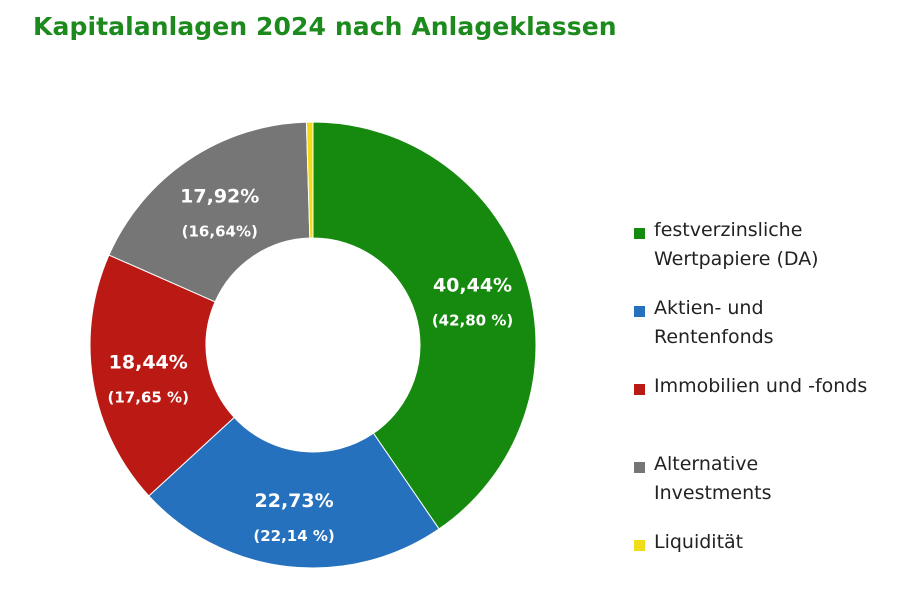 The height and width of the screenshot is (602, 904). What do you see at coordinates (639, 389) in the screenshot?
I see `legend-swatch-immobilien` at bounding box center [639, 389].